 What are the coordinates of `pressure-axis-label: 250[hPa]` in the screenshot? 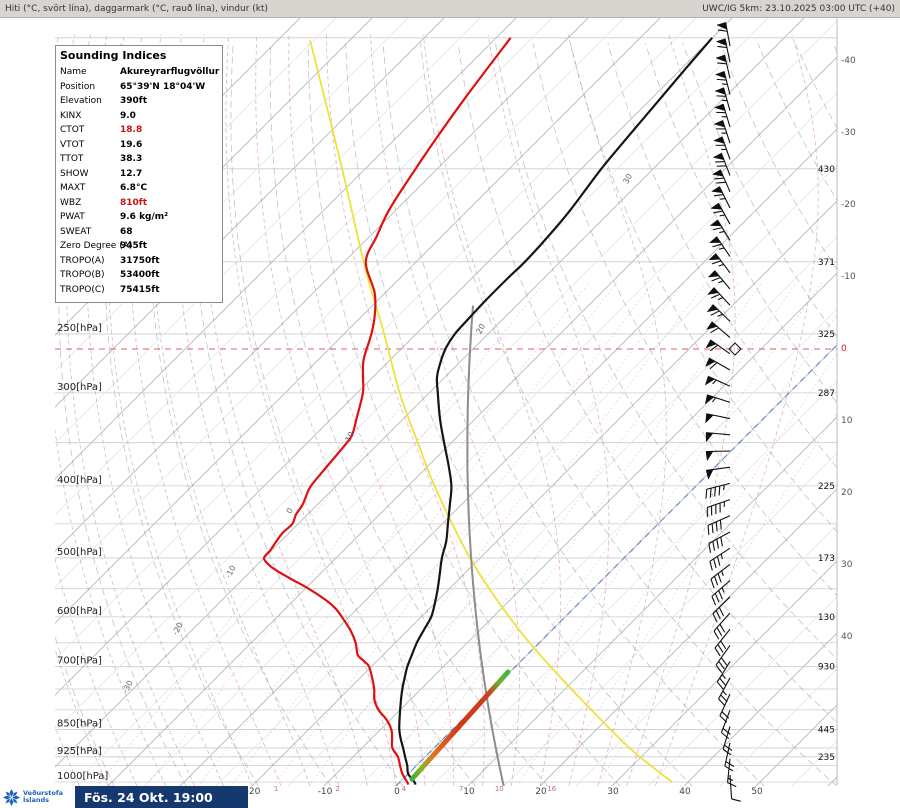 It's located at (79, 328).